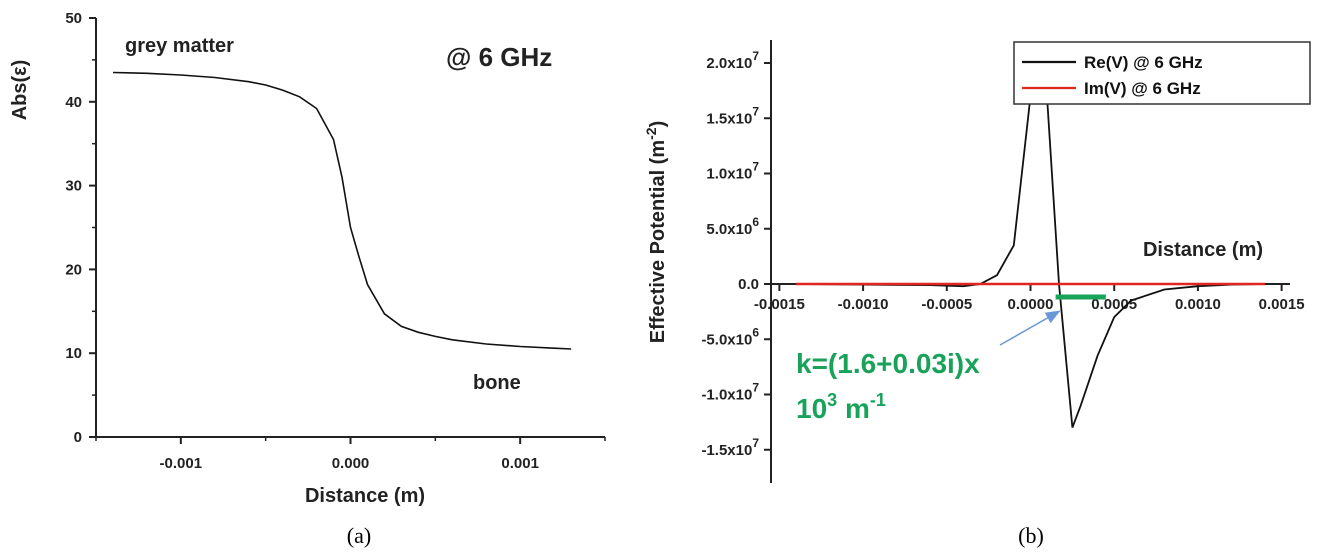 The image size is (1320, 552). I want to click on legend-label-im: Im(V) @ 6 GHz, so click(1142, 88).